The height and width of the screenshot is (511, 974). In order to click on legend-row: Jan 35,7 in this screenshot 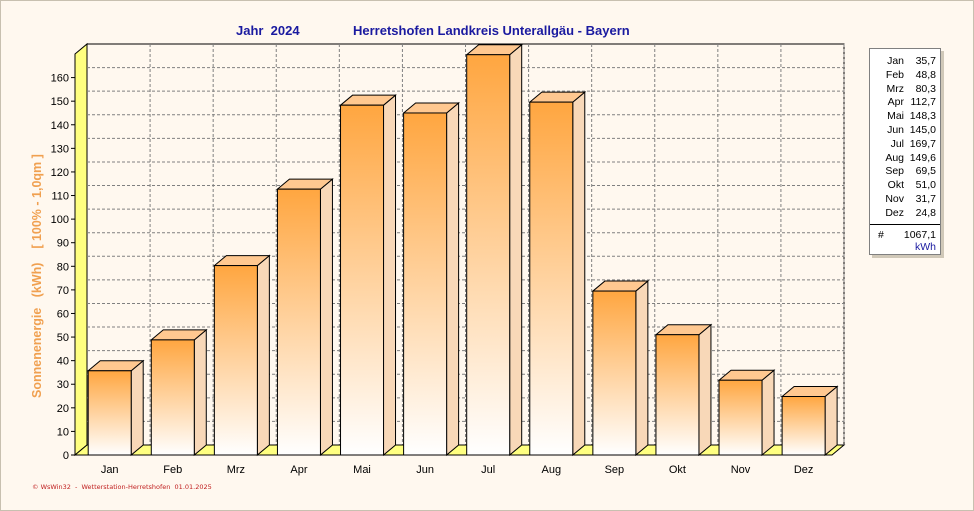, I will do `click(905, 62)`.